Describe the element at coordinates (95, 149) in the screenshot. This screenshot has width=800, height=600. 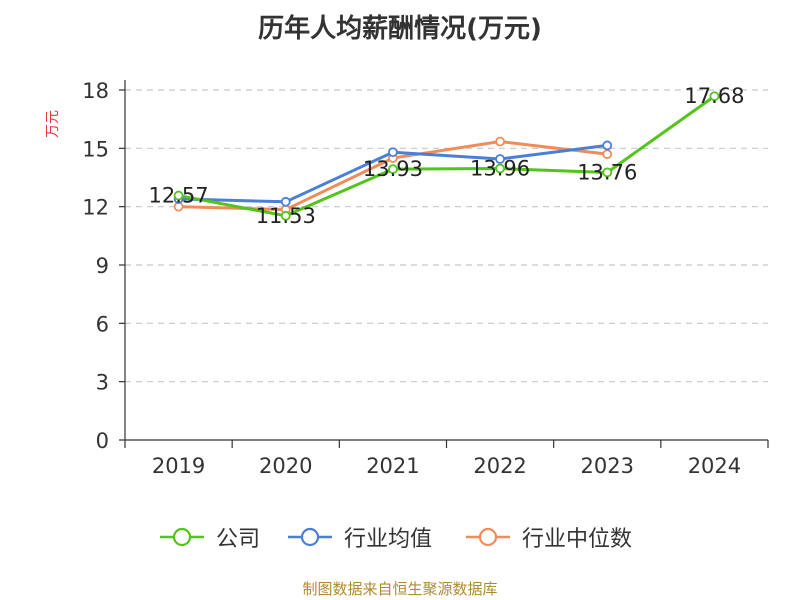
I see `y-tick-label: 15` at that location.